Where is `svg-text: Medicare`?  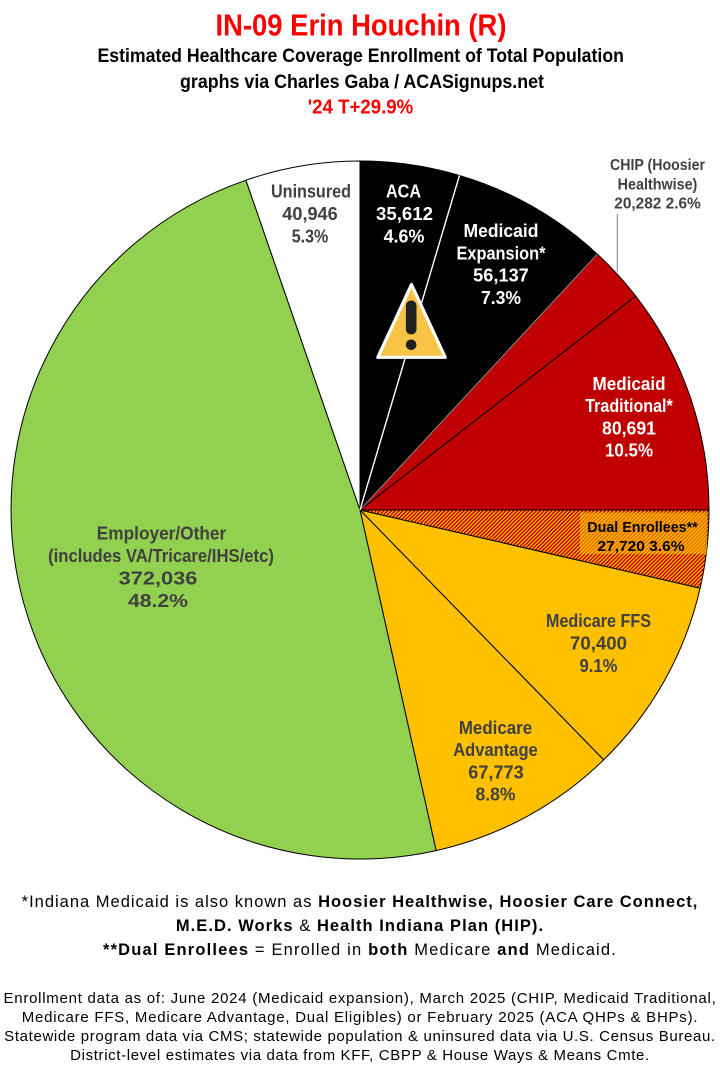 svg-text: Medicare is located at coordinates (495, 728).